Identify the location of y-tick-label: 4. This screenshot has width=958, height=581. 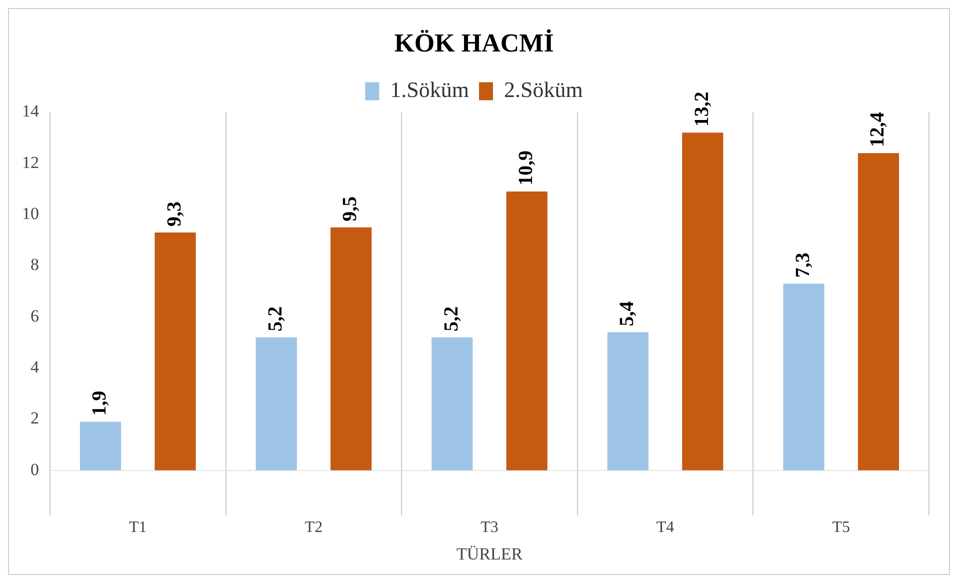
(35, 367).